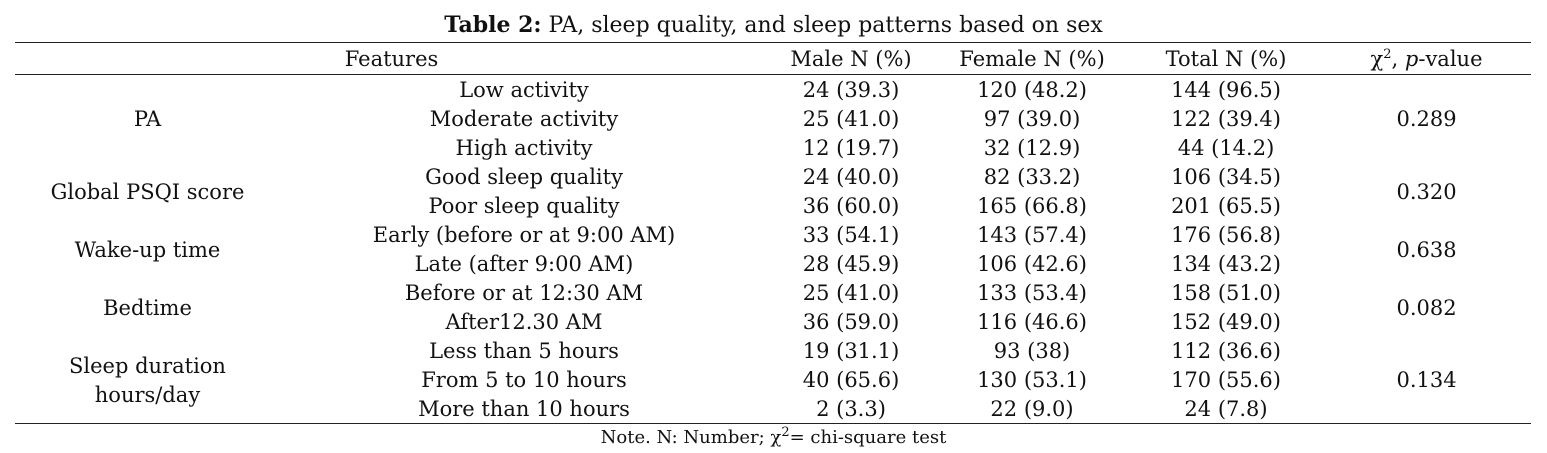 This screenshot has width=1547, height=453. Describe the element at coordinates (1226, 90) in the screenshot. I see `total-cell: 144 (96.5)` at that location.